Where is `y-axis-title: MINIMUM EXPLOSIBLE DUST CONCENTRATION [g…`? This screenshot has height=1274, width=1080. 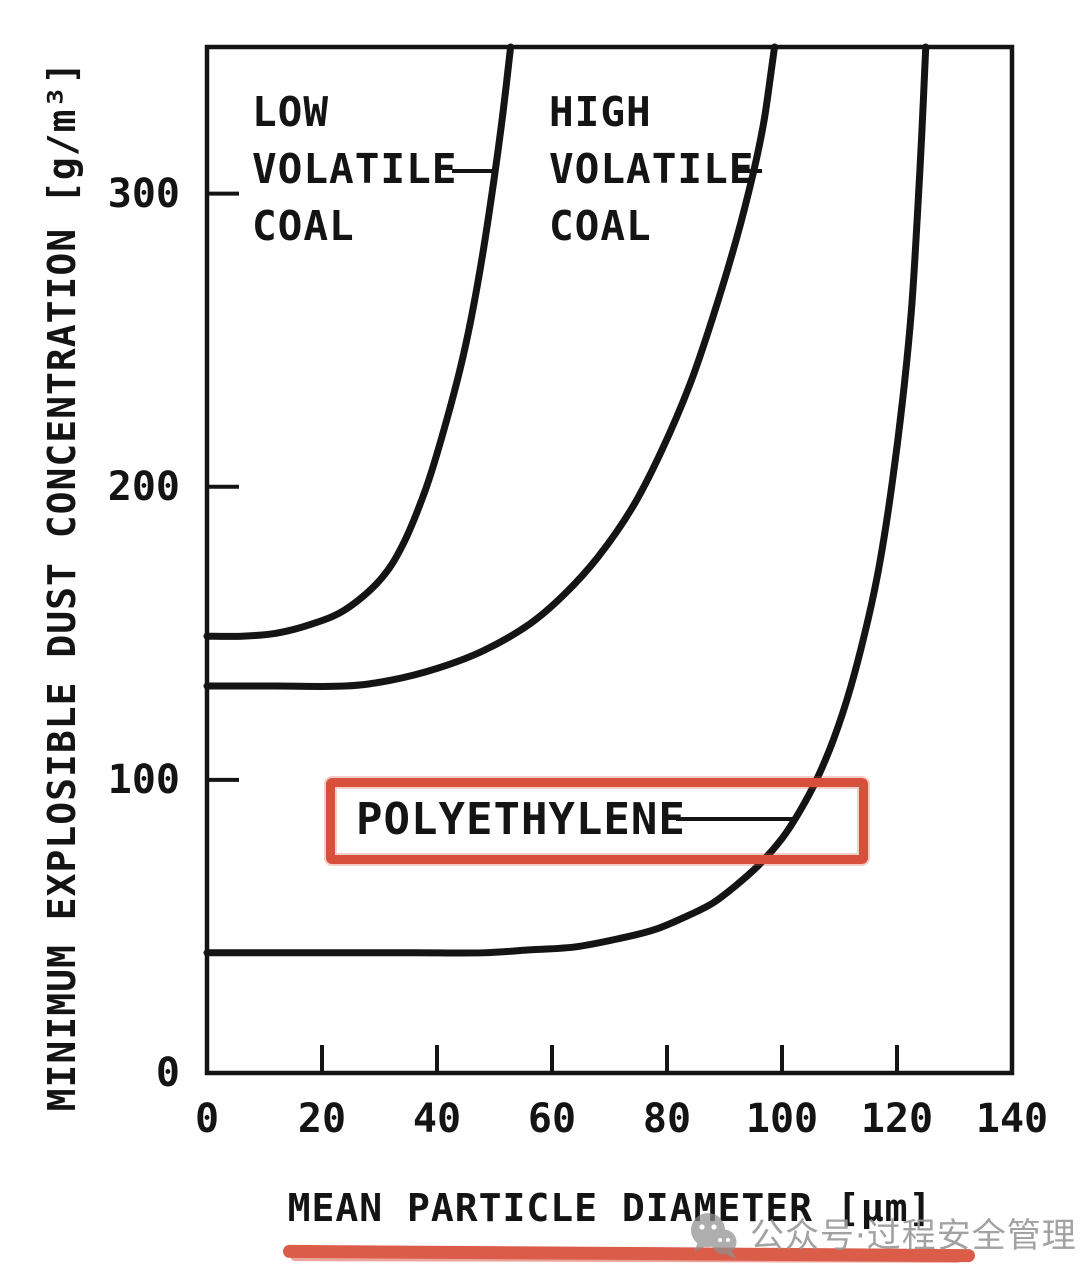 y-axis-title: MINIMUM EXPLOSIBLE DUST CONCENTRATION [g… is located at coordinates (62, 586).